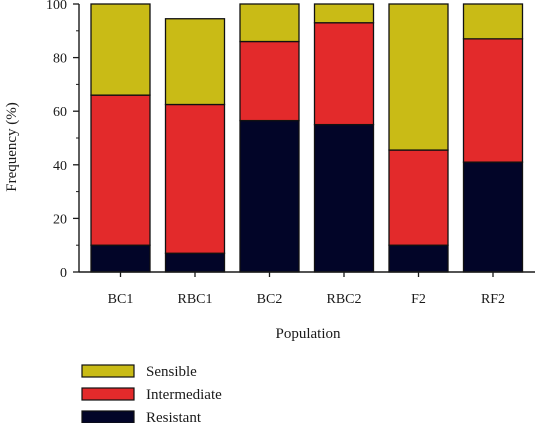 The width and height of the screenshot is (539, 423). Describe the element at coordinates (418, 77) in the screenshot. I see `bar-f2-sensible` at that location.